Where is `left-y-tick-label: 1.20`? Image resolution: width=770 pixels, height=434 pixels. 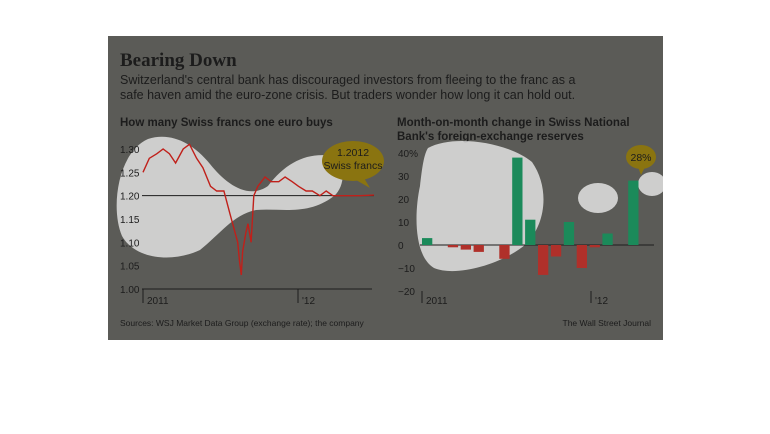 left-y-tick-label: 1.20 is located at coordinates (130, 197).